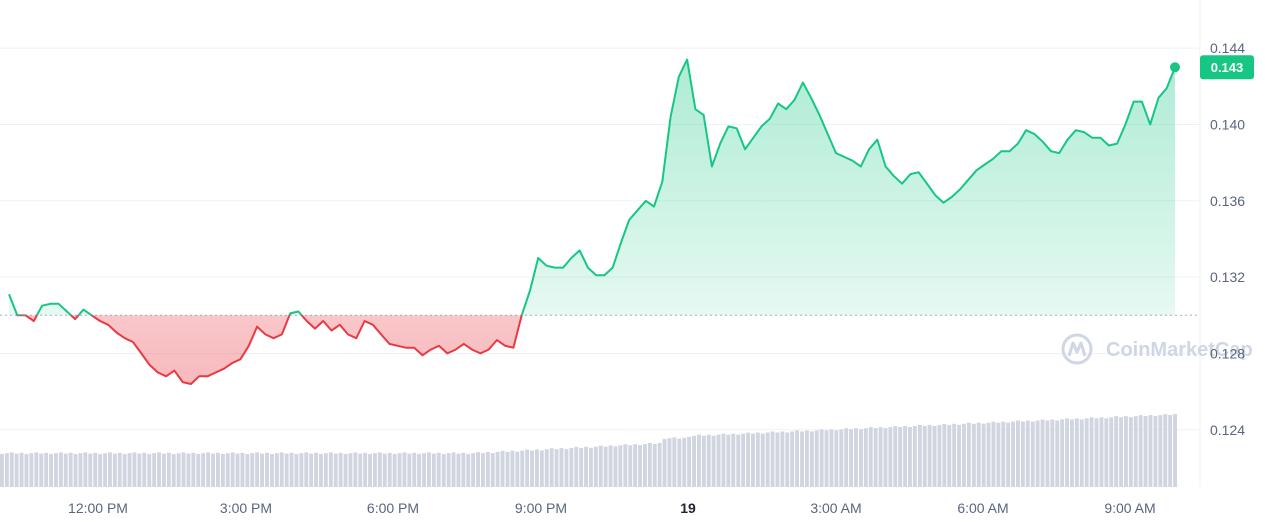 The height and width of the screenshot is (522, 1265). I want to click on y-tick-label: 0.132, so click(1227, 277).